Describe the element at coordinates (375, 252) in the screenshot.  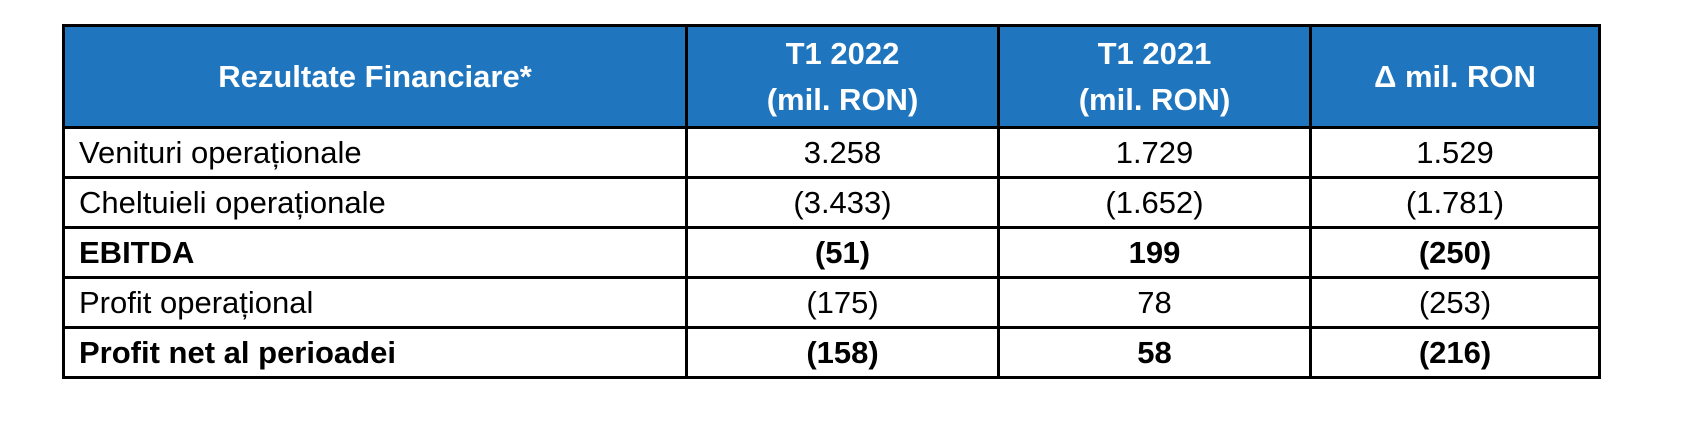
I see `row-label: EBITDA` at that location.